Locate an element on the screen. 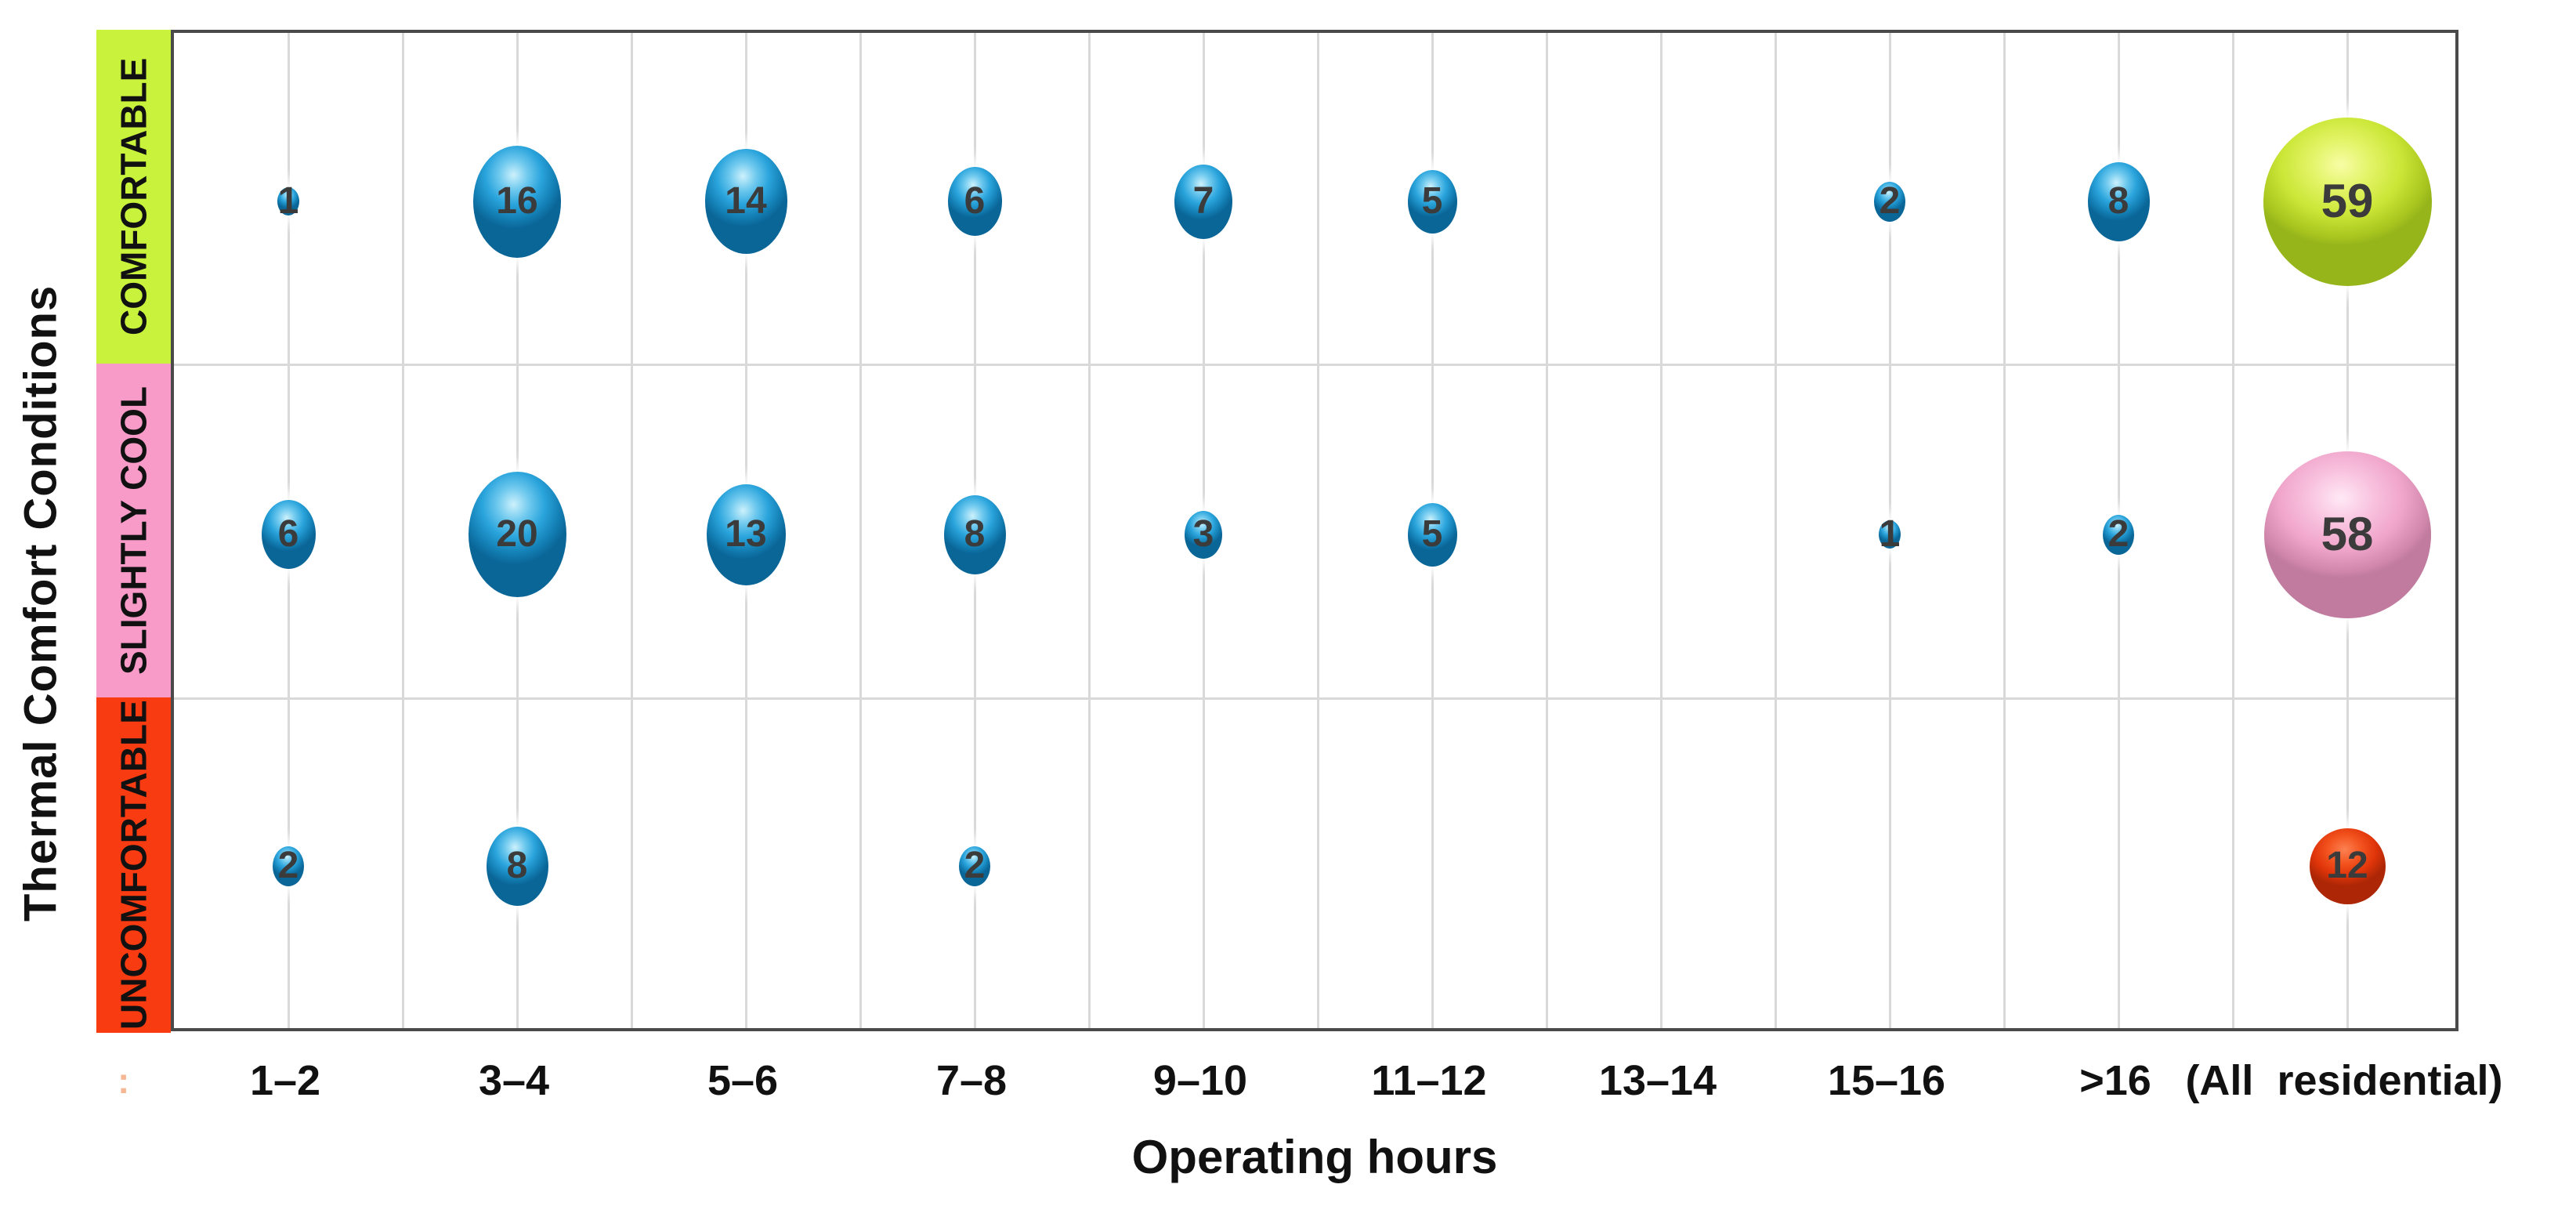 The height and width of the screenshot is (1206, 2576). bubble-row0-col9 is located at coordinates (2347, 201).